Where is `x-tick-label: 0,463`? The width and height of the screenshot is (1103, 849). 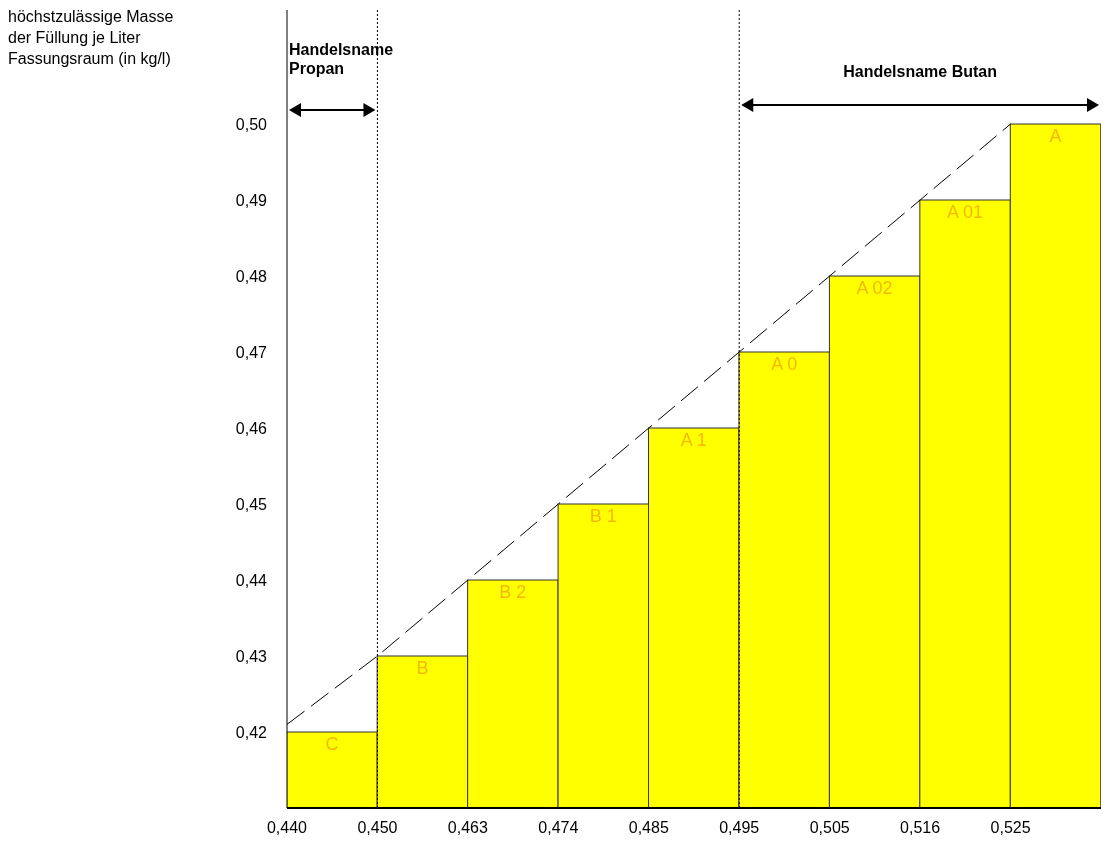 x-tick-label: 0,463 is located at coordinates (468, 828).